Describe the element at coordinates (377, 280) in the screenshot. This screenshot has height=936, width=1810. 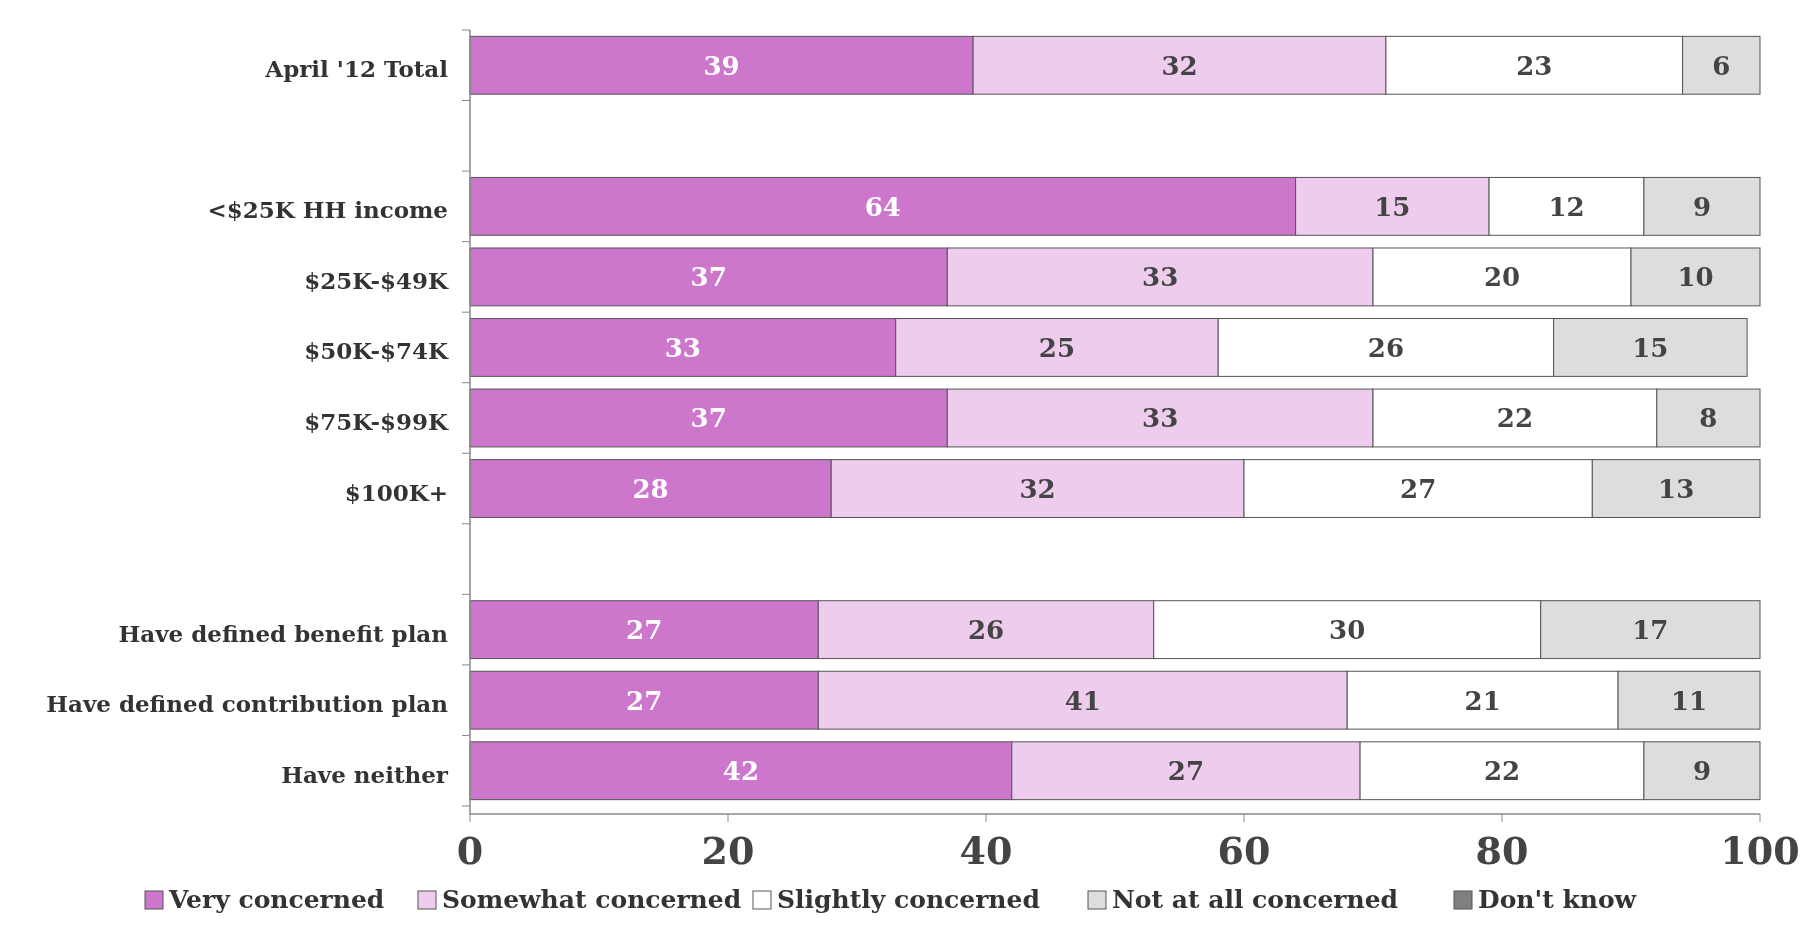
I see `y-tick-label: $25K-$49K` at that location.